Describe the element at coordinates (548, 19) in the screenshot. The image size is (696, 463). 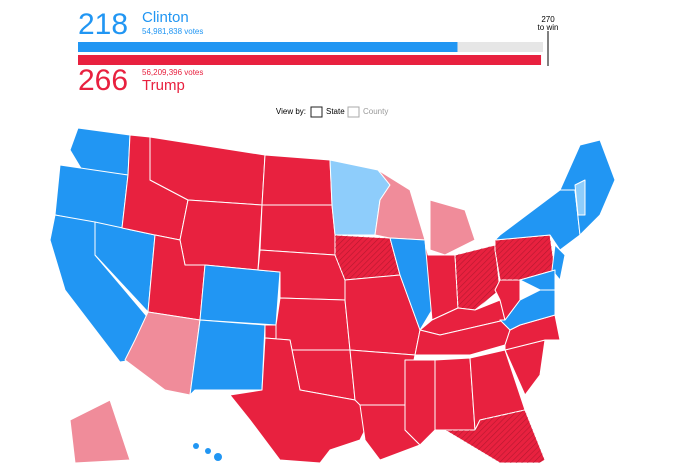
I see `threshold-value: 270` at that location.